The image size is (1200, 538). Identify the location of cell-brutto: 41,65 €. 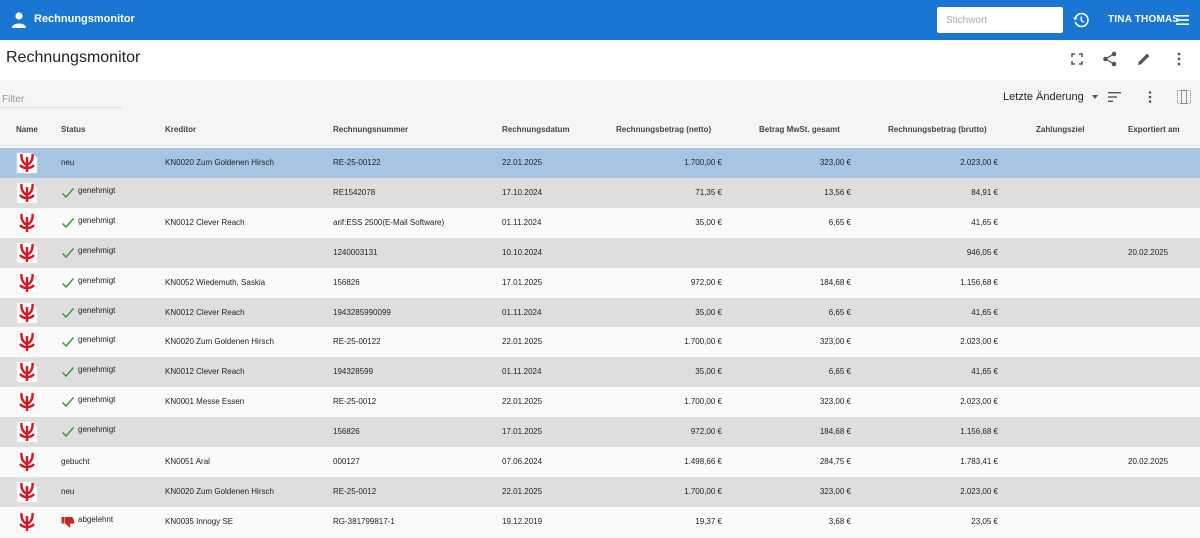
(984, 312).